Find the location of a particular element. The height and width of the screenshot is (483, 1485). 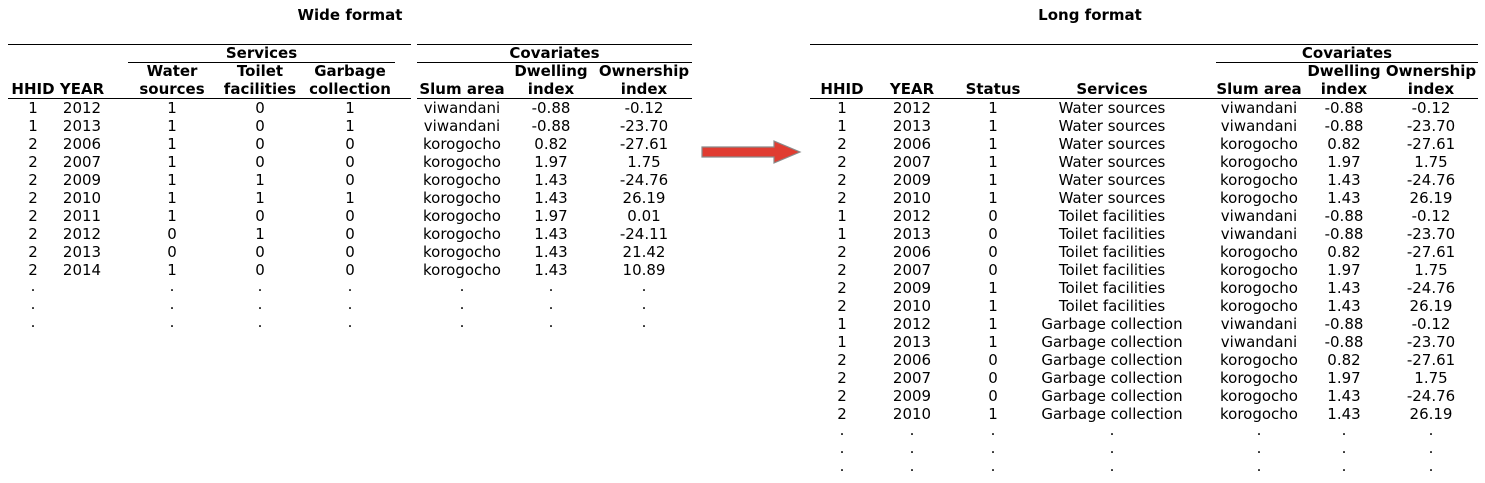

long-table-cell: 2007 is located at coordinates (912, 162).